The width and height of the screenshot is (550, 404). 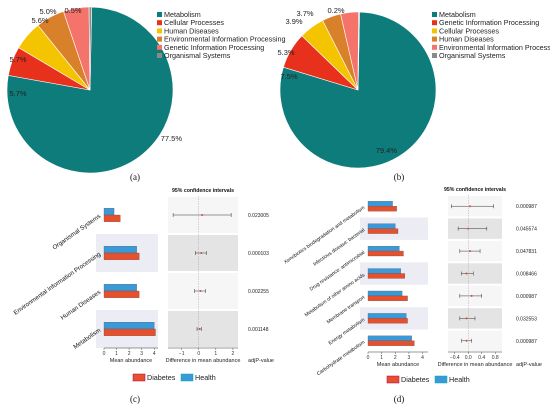 What do you see at coordinates (214, 47) in the screenshot?
I see `legend-item: Genetic Information Processing` at bounding box center [214, 47].